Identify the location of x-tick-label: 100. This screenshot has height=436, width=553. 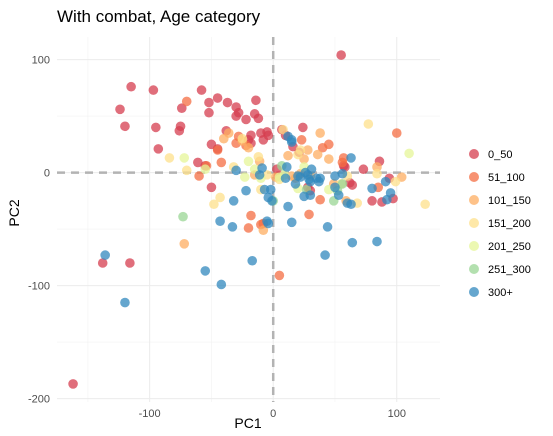
(397, 414).